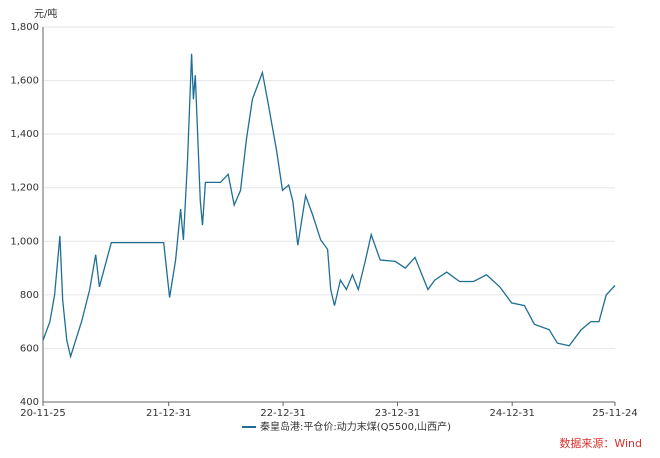 The height and width of the screenshot is (458, 660). What do you see at coordinates (24, 241) in the screenshot?
I see `y-tick-label: 1,000` at bounding box center [24, 241].